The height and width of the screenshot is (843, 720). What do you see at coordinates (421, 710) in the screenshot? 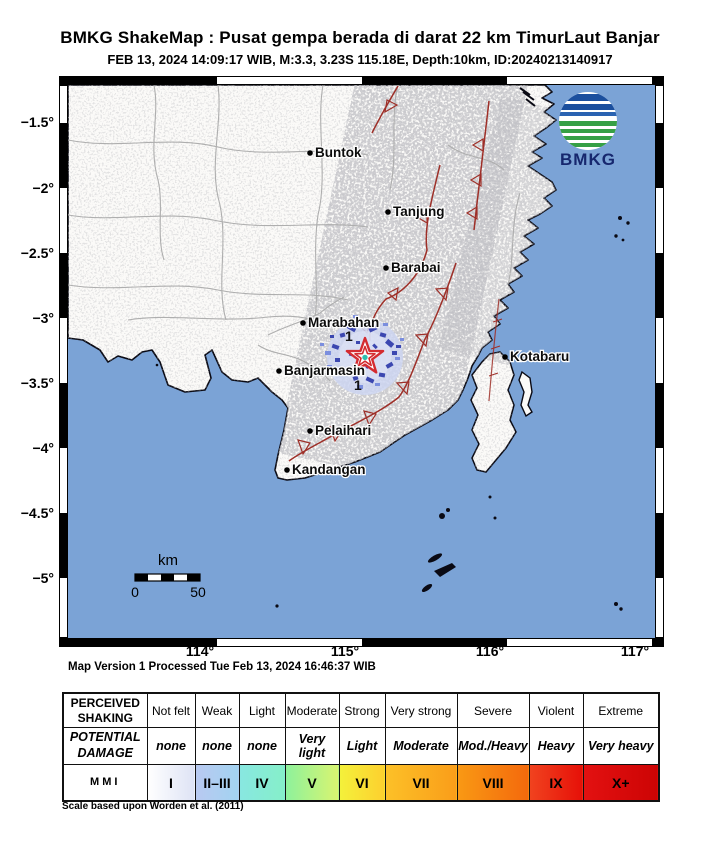
I see `legend-cell: Very strong` at bounding box center [421, 710].